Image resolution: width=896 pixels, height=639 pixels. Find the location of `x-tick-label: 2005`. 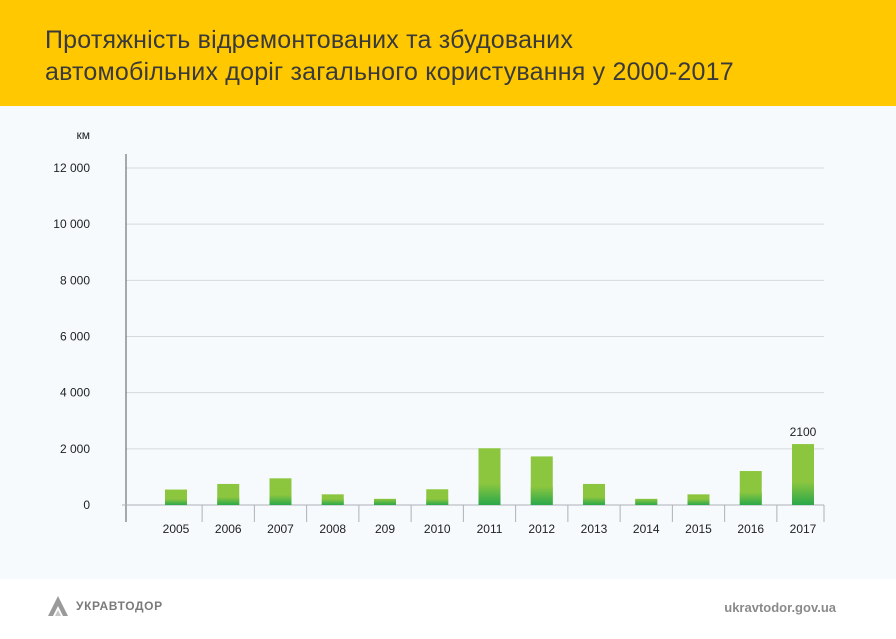

x-tick-label: 2005 is located at coordinates (176, 529).